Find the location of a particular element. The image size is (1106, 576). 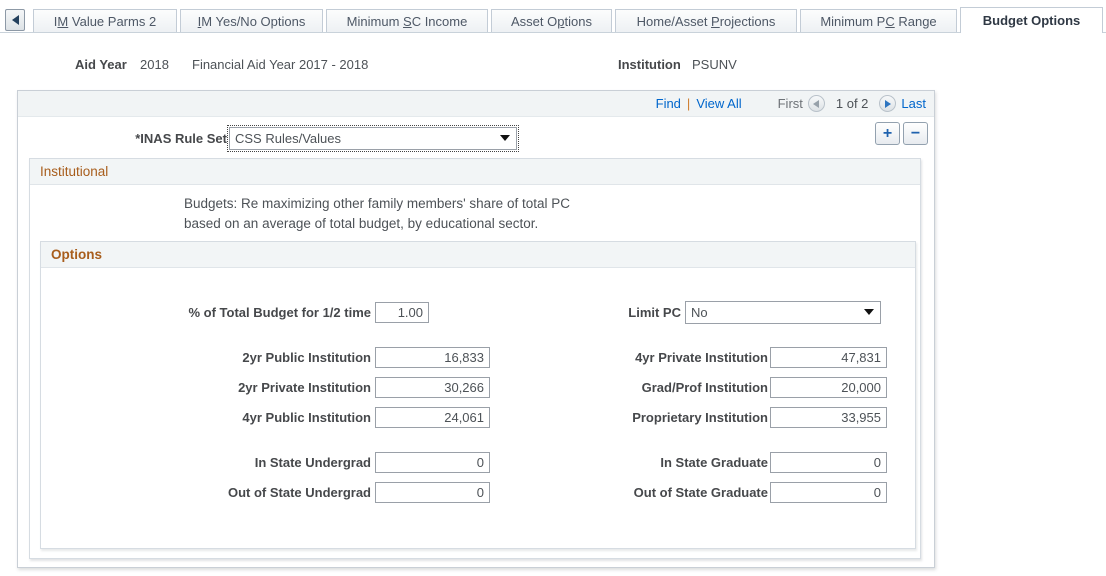

add-row-button: + is located at coordinates (887, 133).